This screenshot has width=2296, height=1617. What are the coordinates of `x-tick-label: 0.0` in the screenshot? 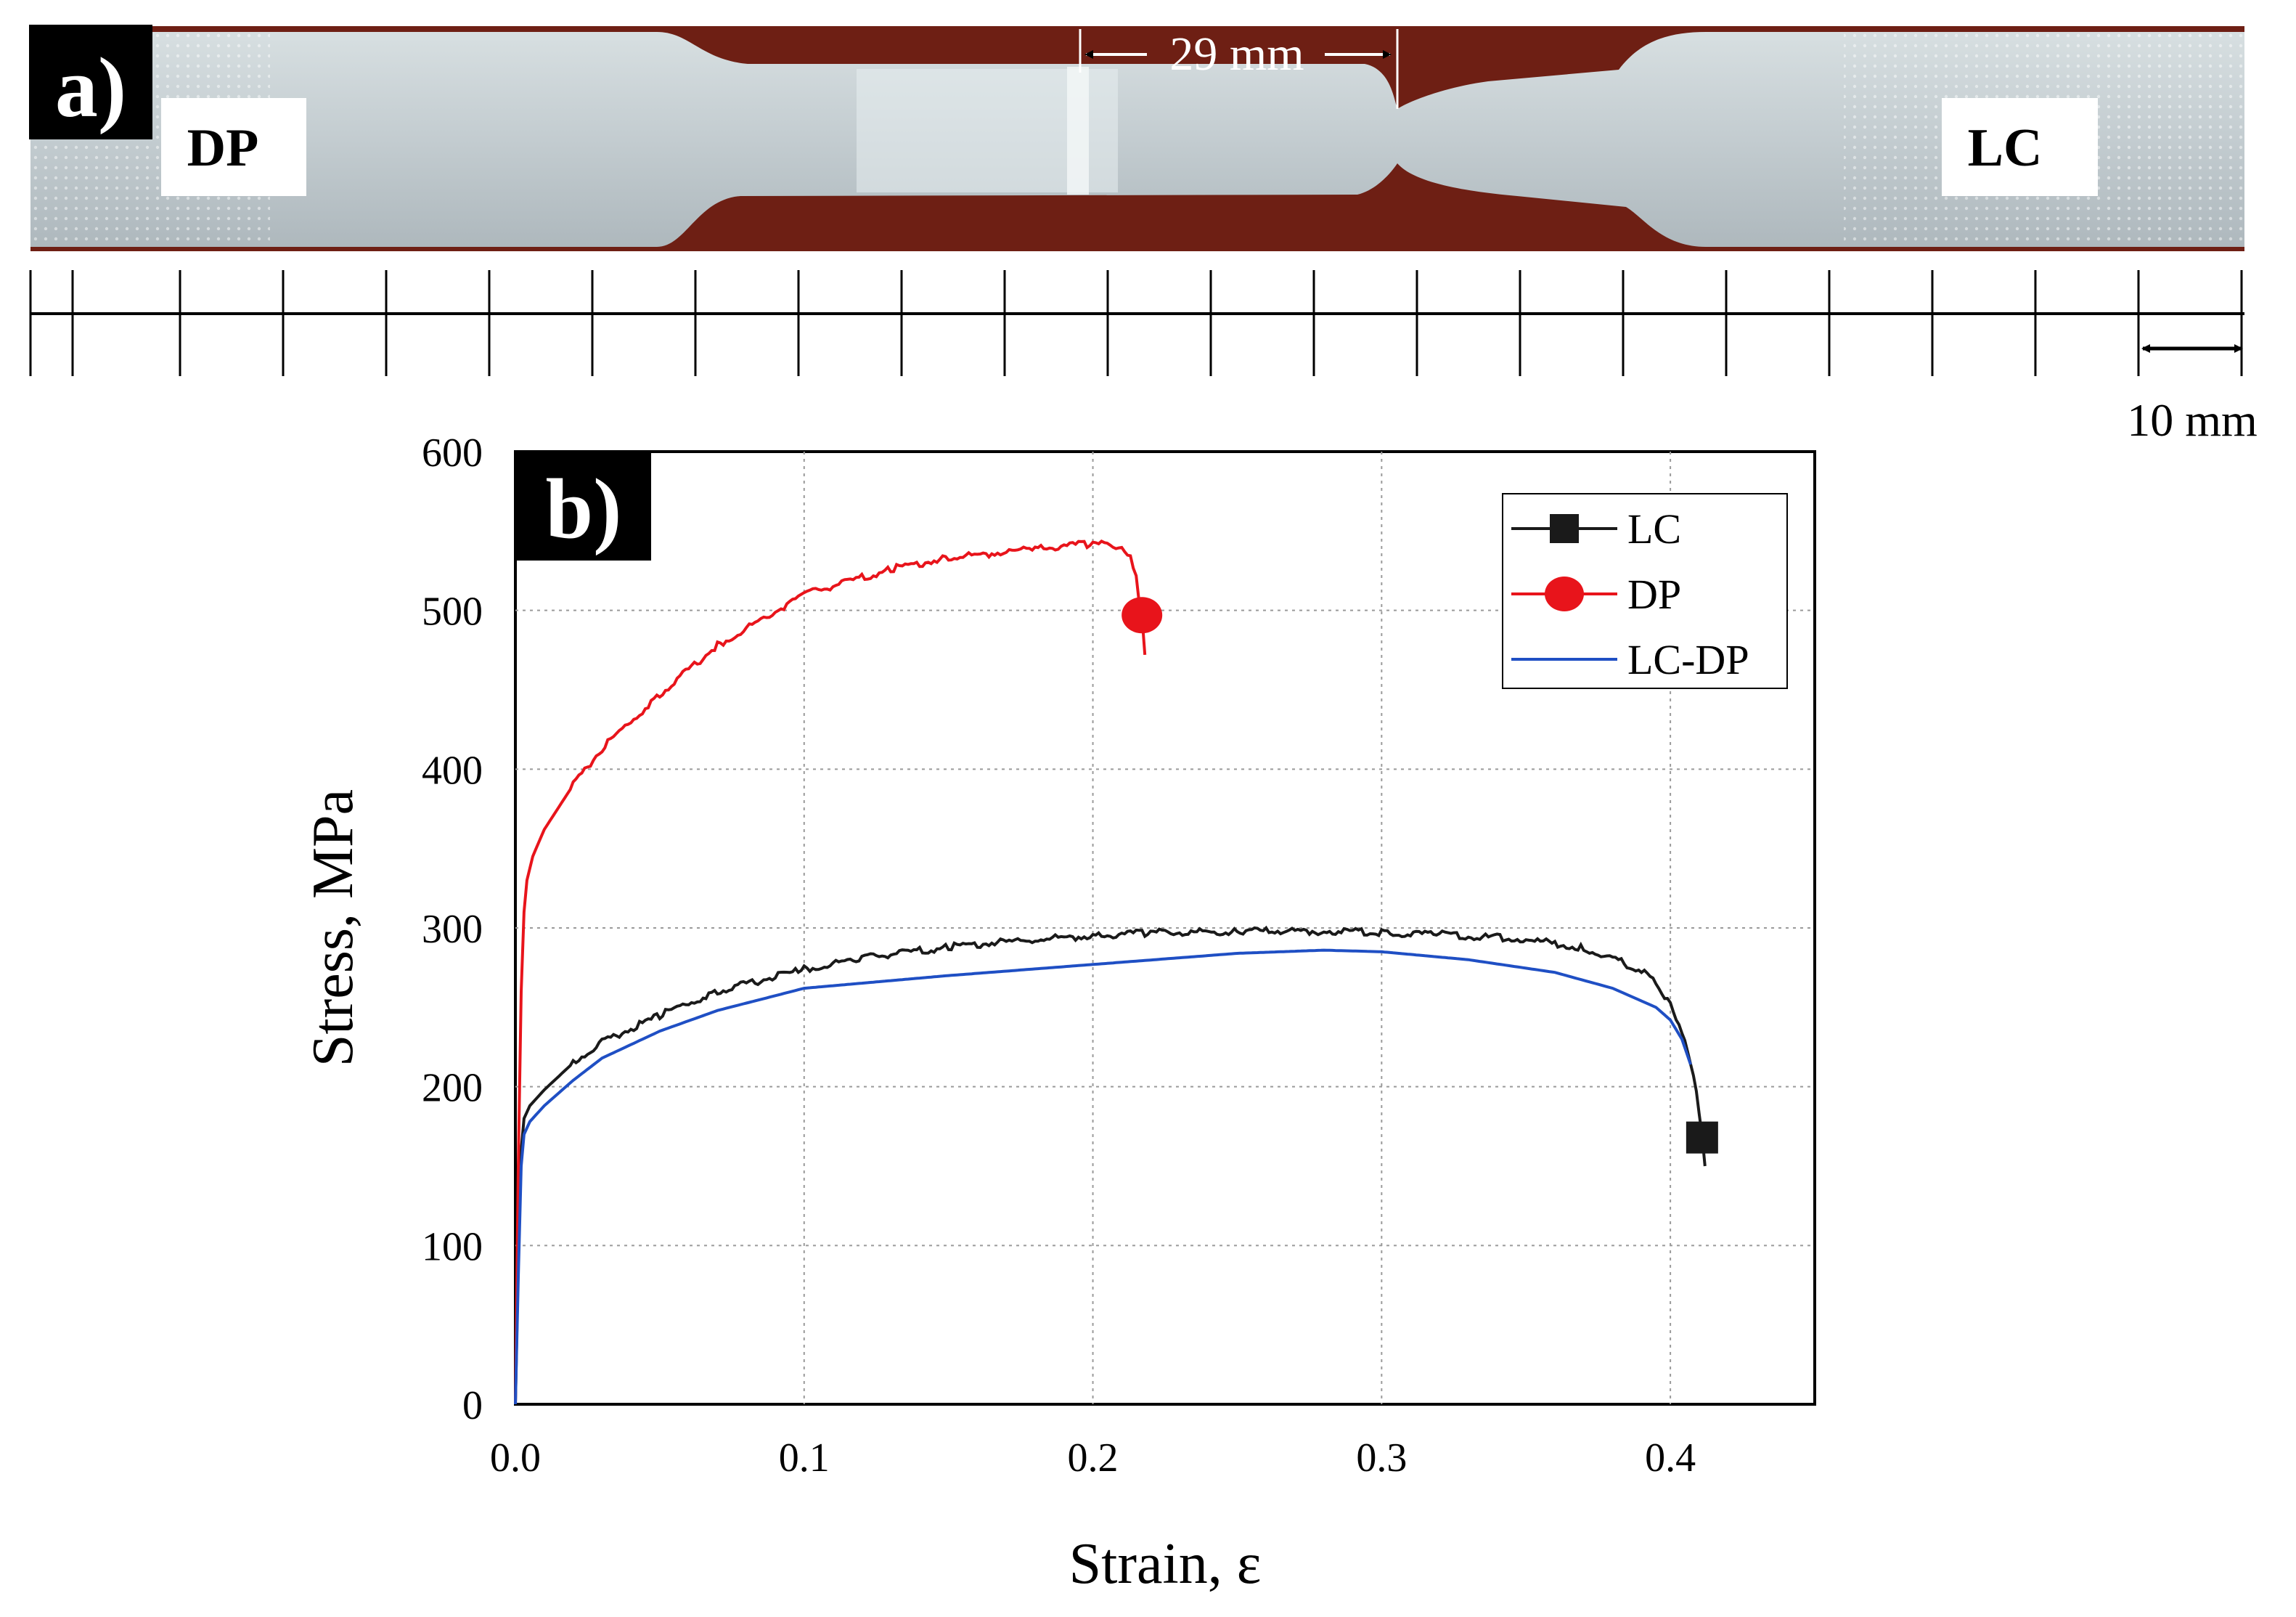 It's located at (515, 1457).